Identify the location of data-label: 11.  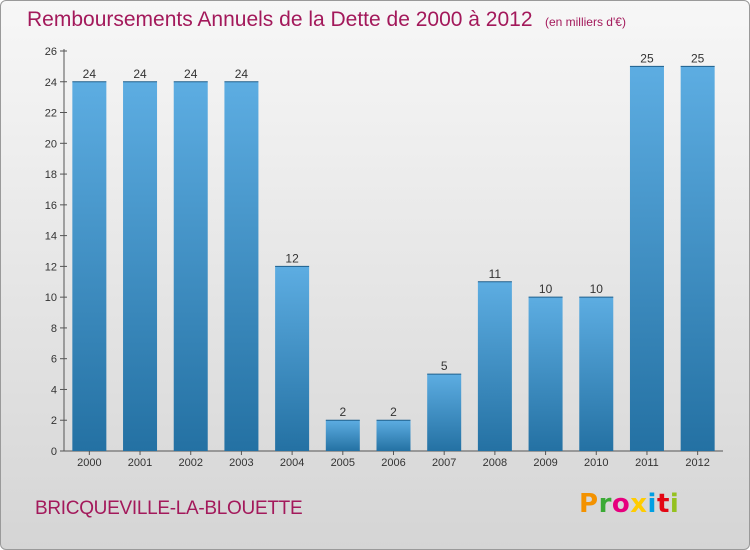
(495, 274).